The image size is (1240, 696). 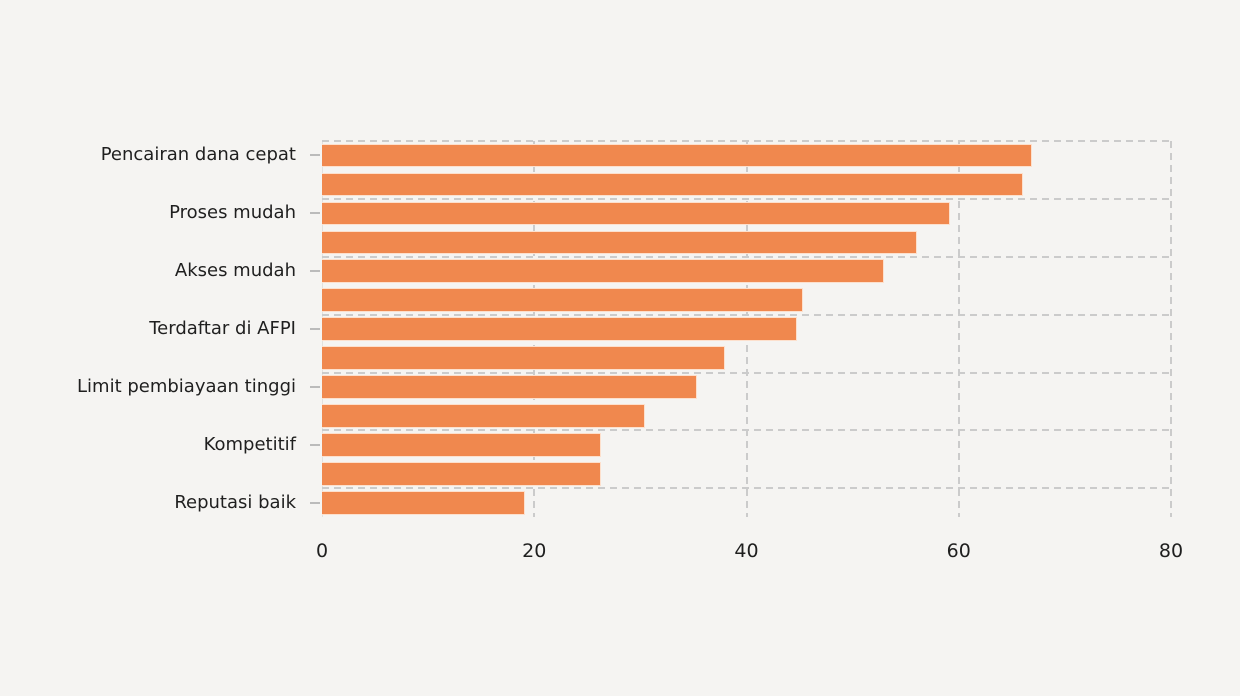 I want to click on category-label: Terdaftar di AFPI, so click(x=222, y=329).